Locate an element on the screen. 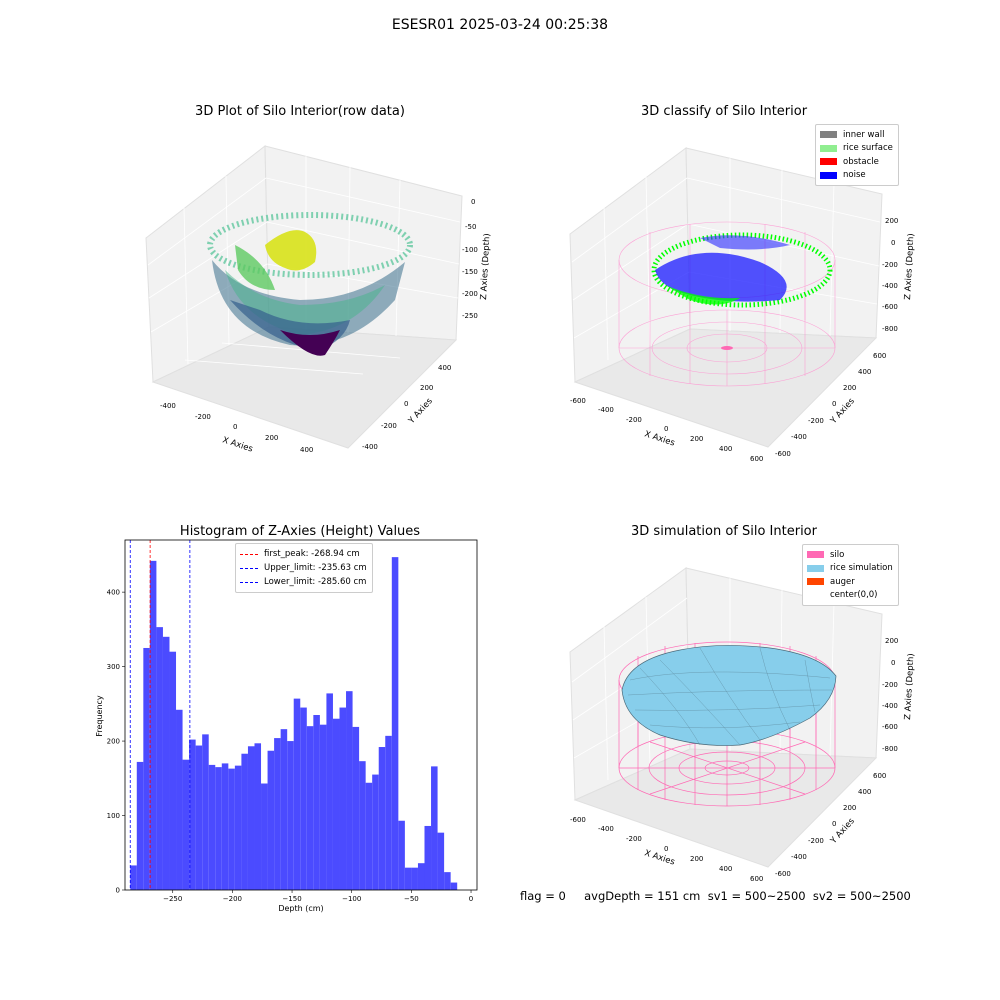 Image resolution: width=1000 pixels, height=1000 pixels. classify-x-tick-5: 400 is located at coordinates (725, 449).